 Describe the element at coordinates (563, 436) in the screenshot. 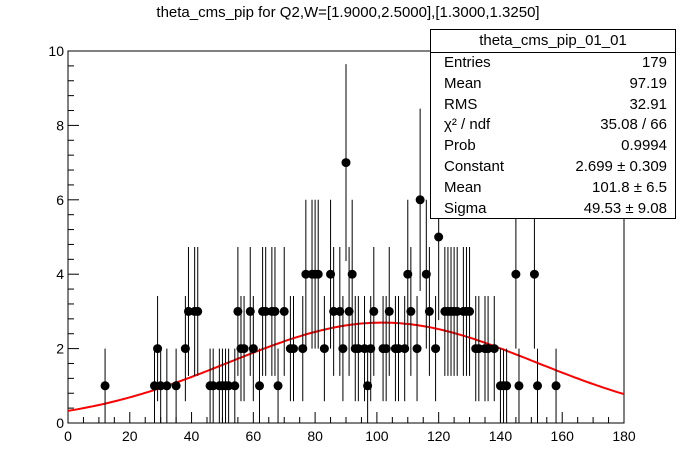

I see `x-tick-label: 160` at that location.